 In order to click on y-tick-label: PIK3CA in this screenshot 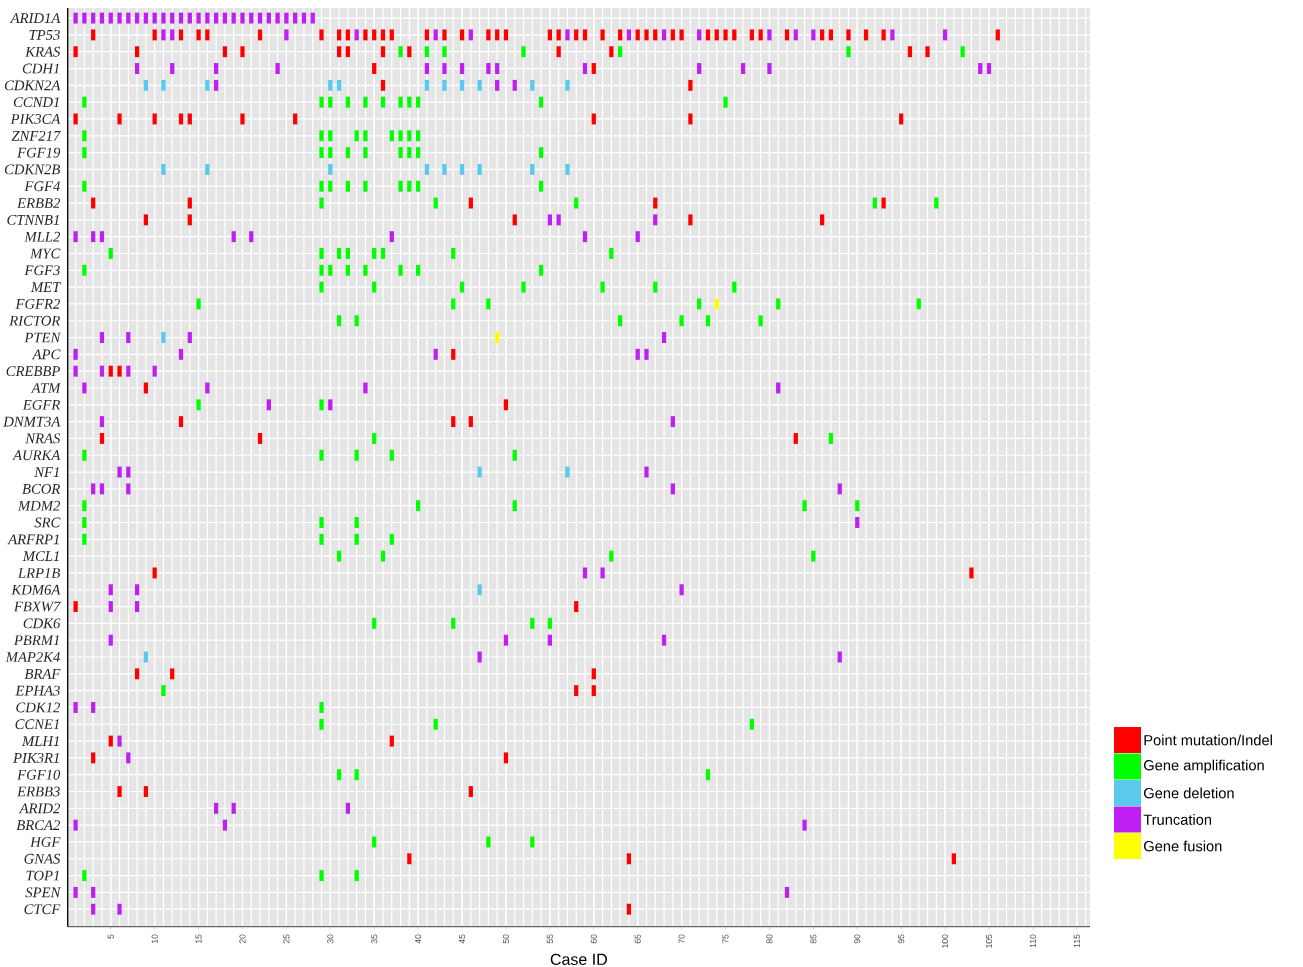, I will do `click(35, 119)`.